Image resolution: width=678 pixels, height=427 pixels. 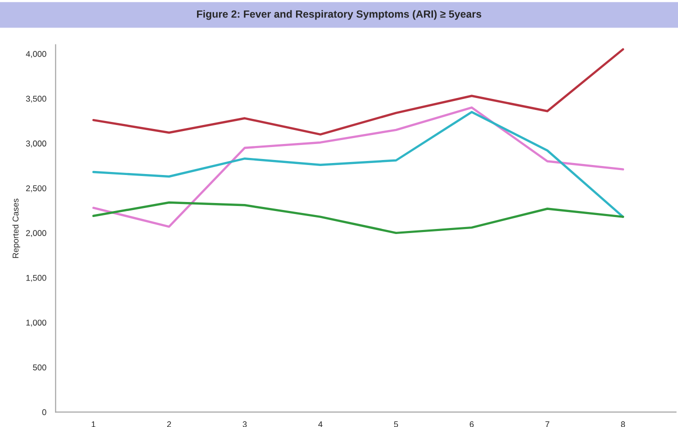 I want to click on chart-title: Figure 2: Fever and Respiratory Symptoms (ARI) ≥ 5years, so click(x=339, y=15).